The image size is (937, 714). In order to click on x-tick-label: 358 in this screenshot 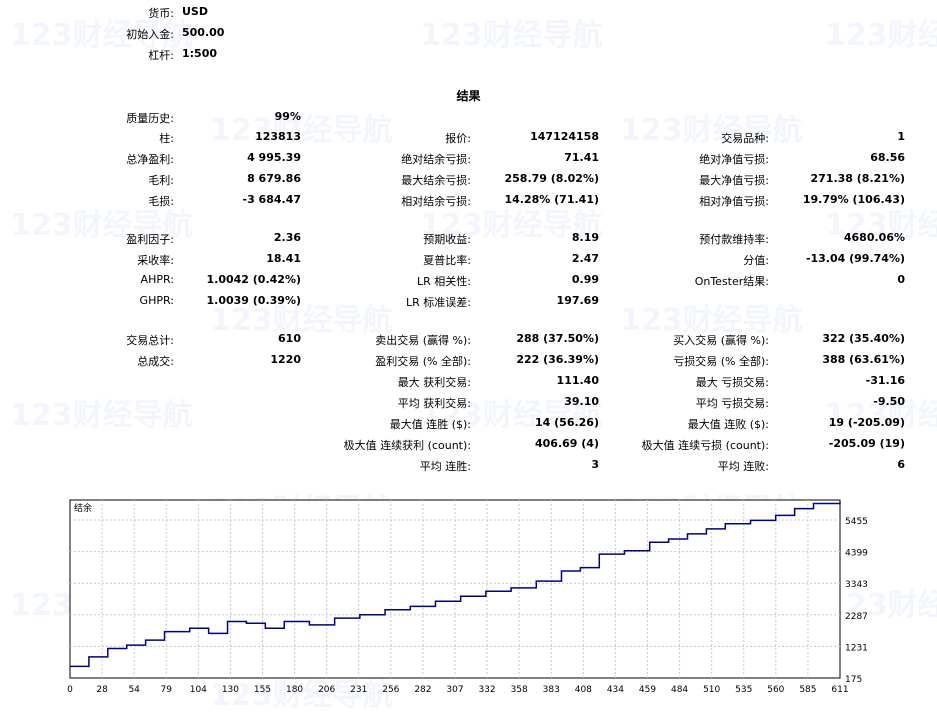, I will do `click(519, 690)`.